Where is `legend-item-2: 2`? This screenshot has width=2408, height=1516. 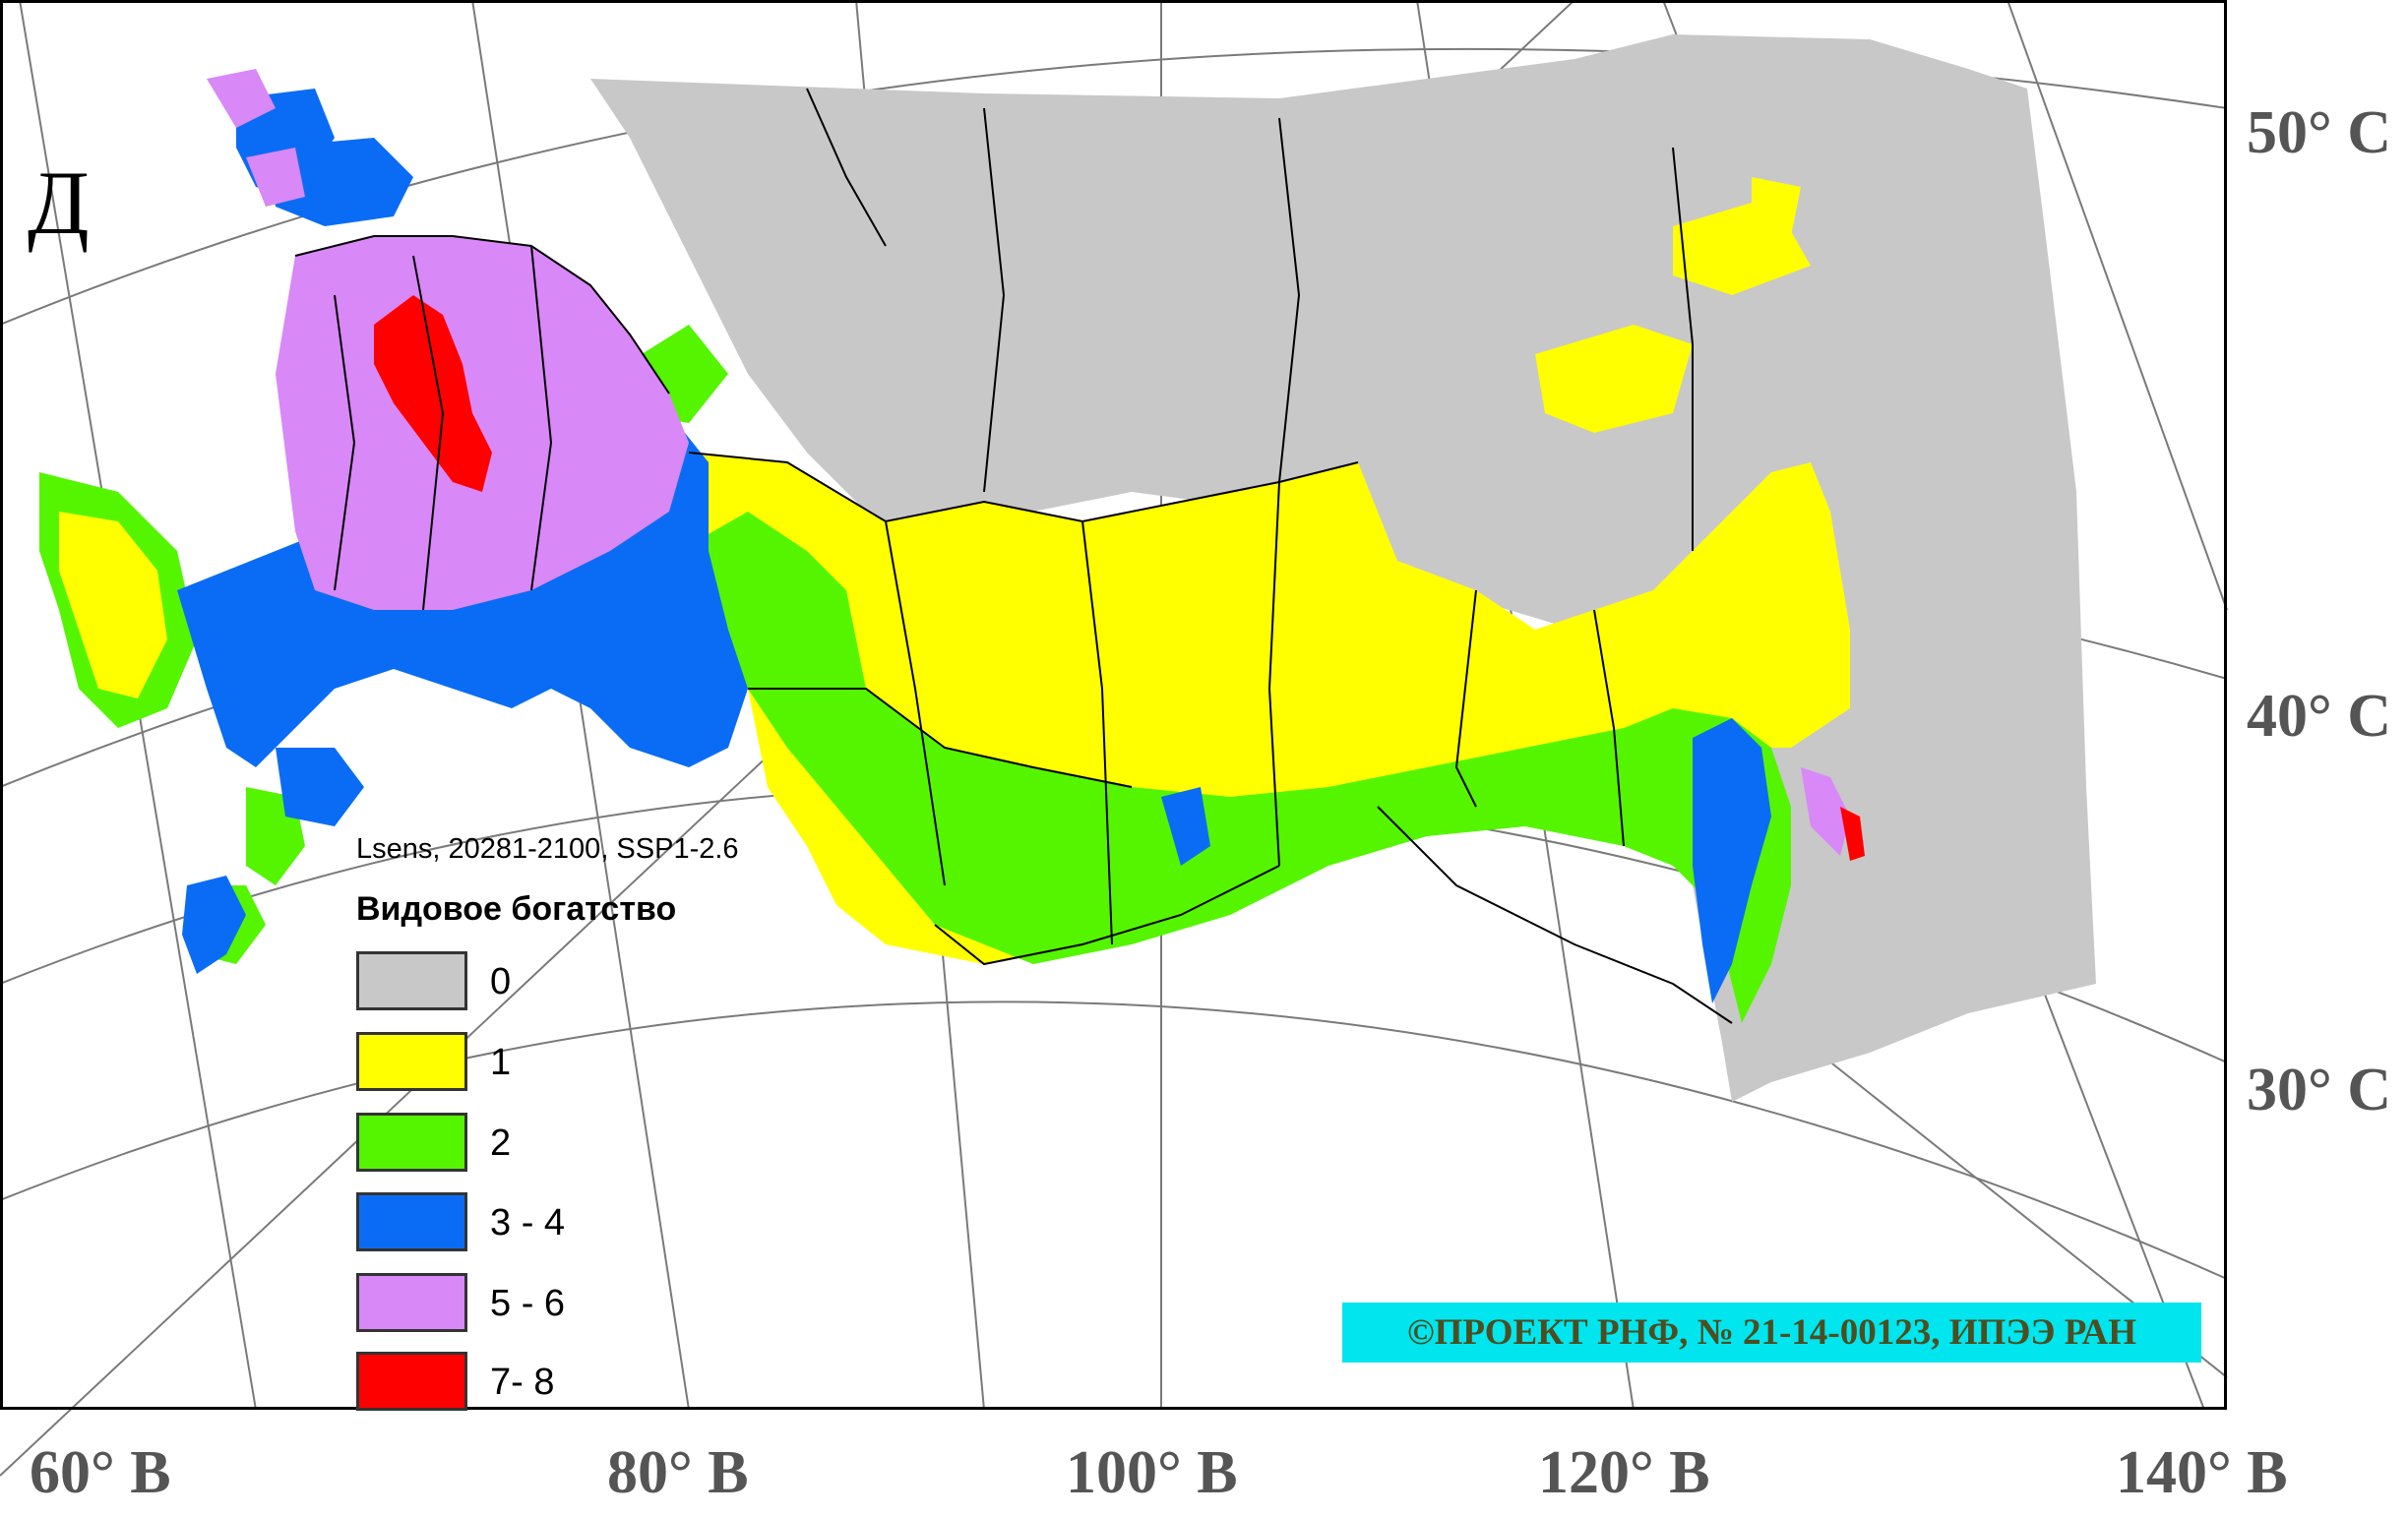
legend-item-2: 2 is located at coordinates (503, 1143).